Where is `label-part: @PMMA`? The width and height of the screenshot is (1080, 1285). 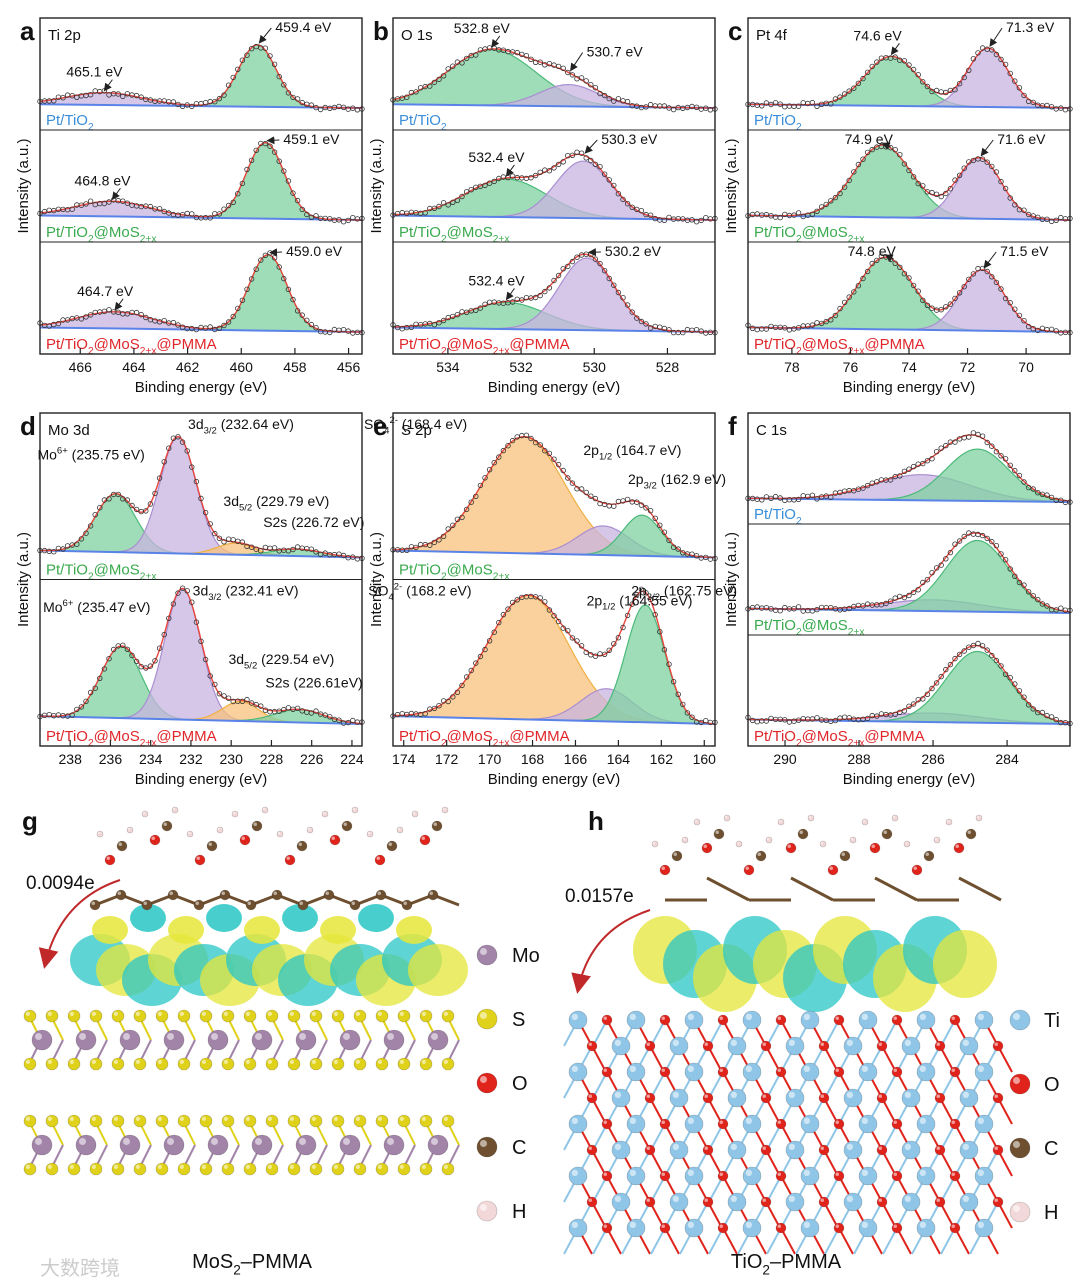 label-part: @PMMA is located at coordinates (186, 344).